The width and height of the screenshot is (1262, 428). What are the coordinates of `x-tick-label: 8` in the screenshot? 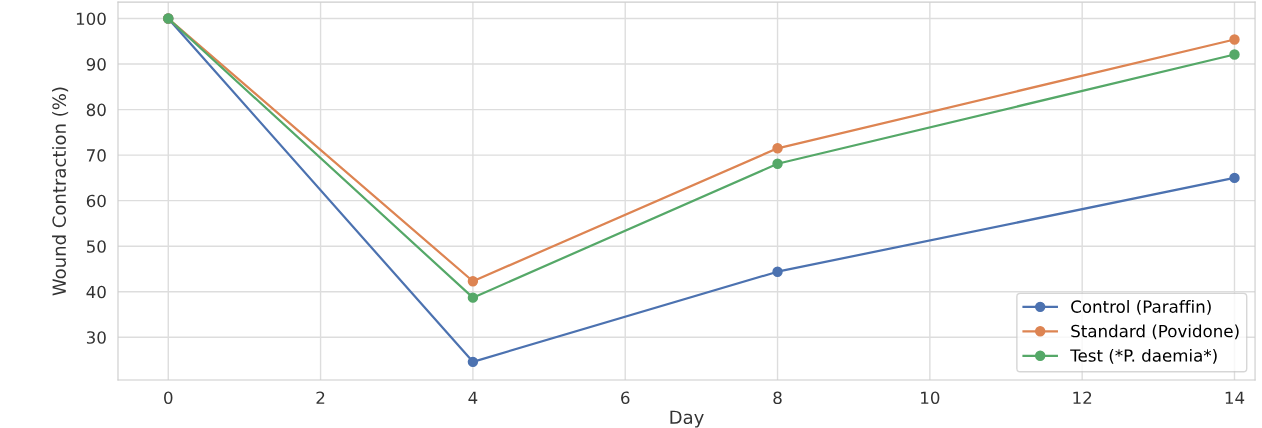 It's located at (777, 398).